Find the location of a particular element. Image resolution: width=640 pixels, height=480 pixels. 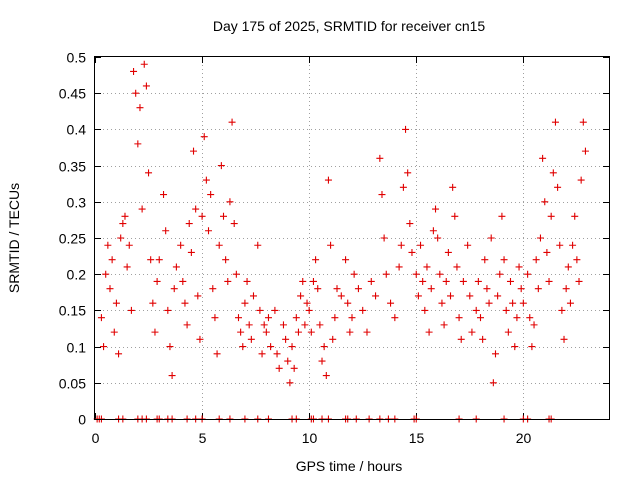

y-tick-label: 0.3 is located at coordinates (77, 203).